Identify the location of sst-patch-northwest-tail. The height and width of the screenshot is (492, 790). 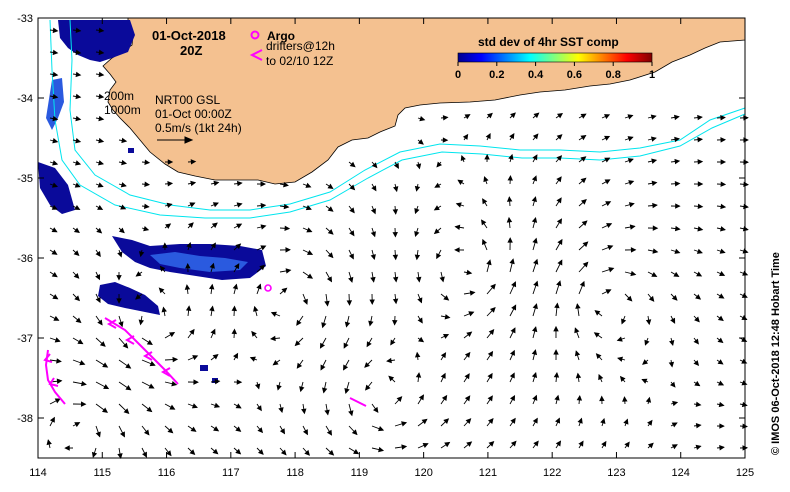
(55, 104).